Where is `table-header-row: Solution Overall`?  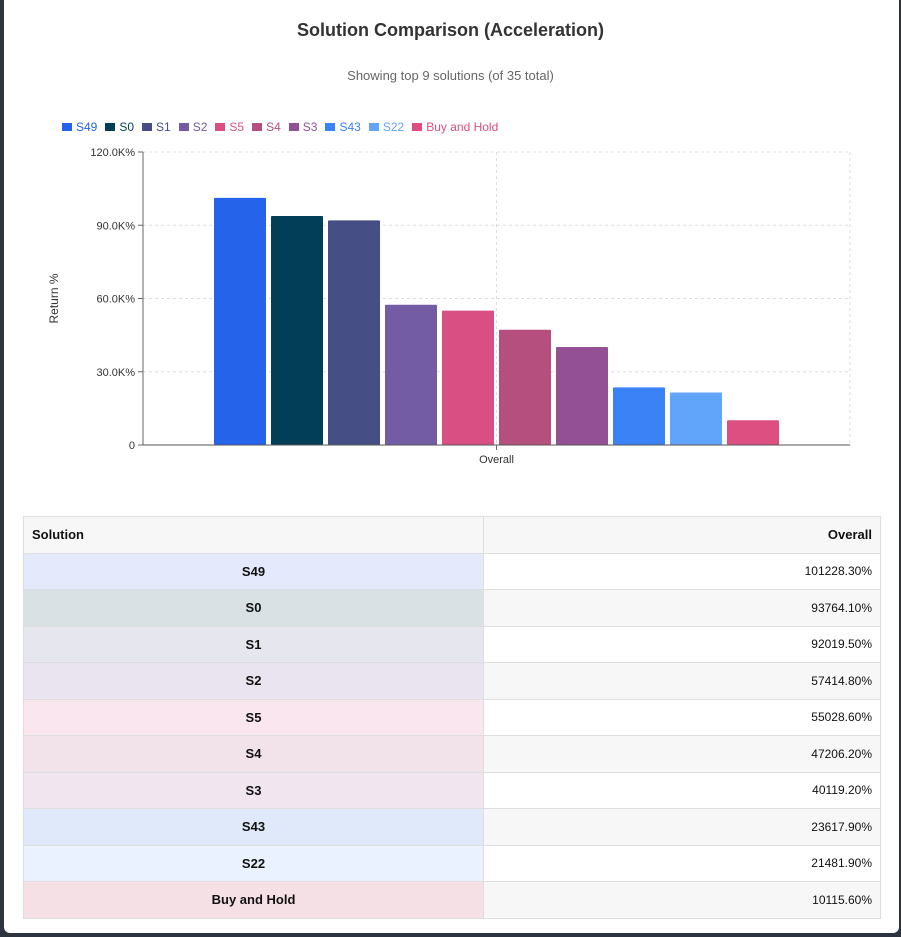
table-header-row: Solution Overall is located at coordinates (452, 535).